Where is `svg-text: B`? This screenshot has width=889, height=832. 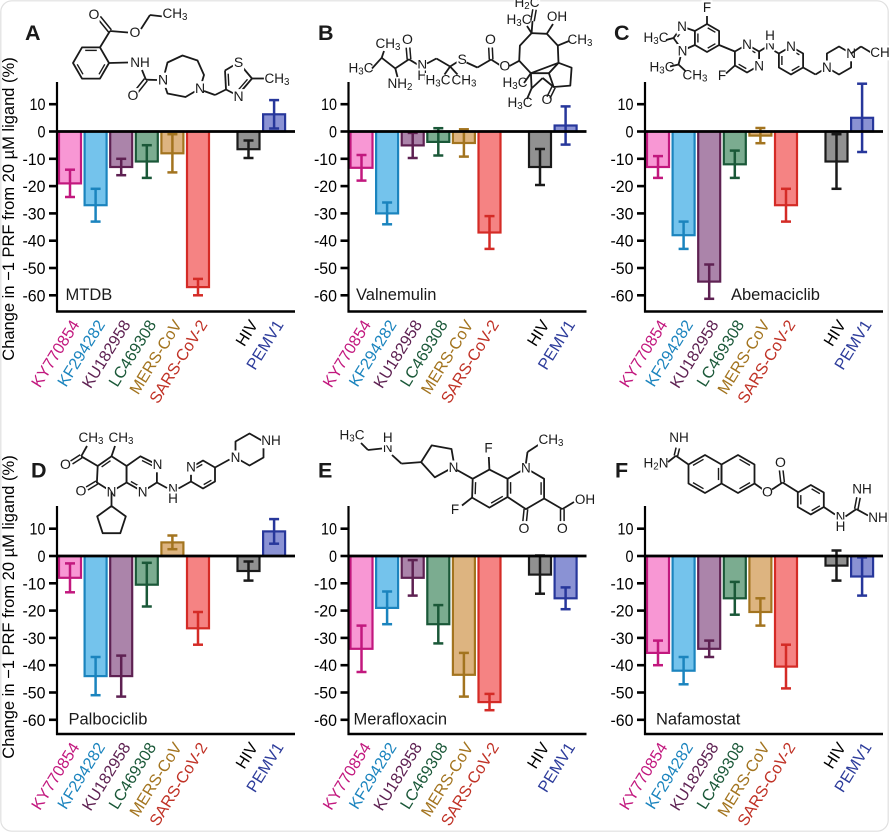
svg-text: B is located at coordinates (326, 33).